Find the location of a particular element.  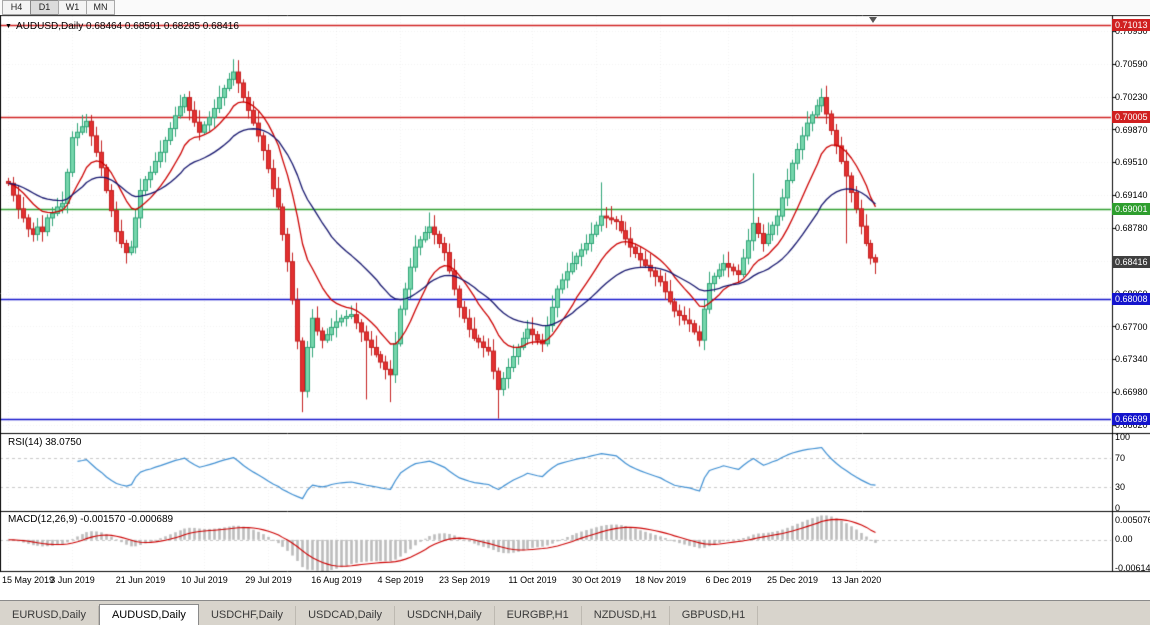

chart-shift-marker-icon is located at coordinates (873, 20).